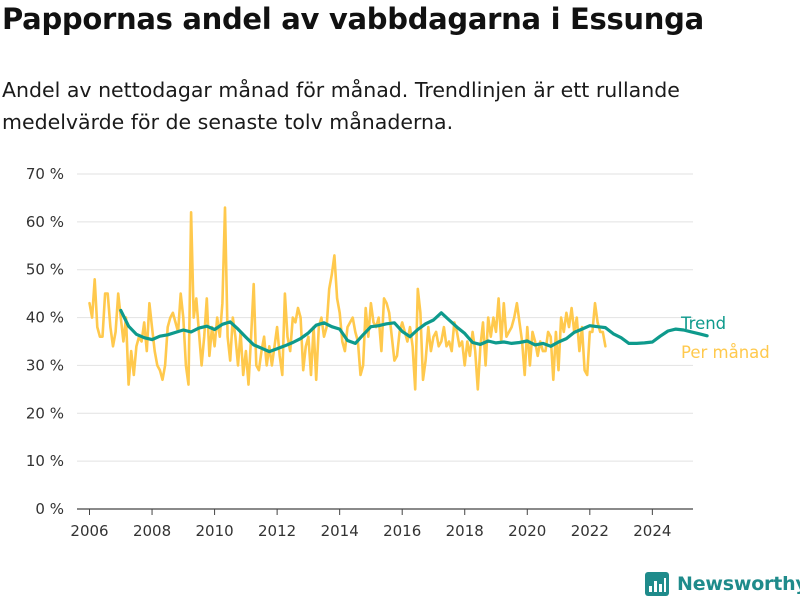  What do you see at coordinates (414, 331) in the screenshot?
I see `trend-line` at bounding box center [414, 331].